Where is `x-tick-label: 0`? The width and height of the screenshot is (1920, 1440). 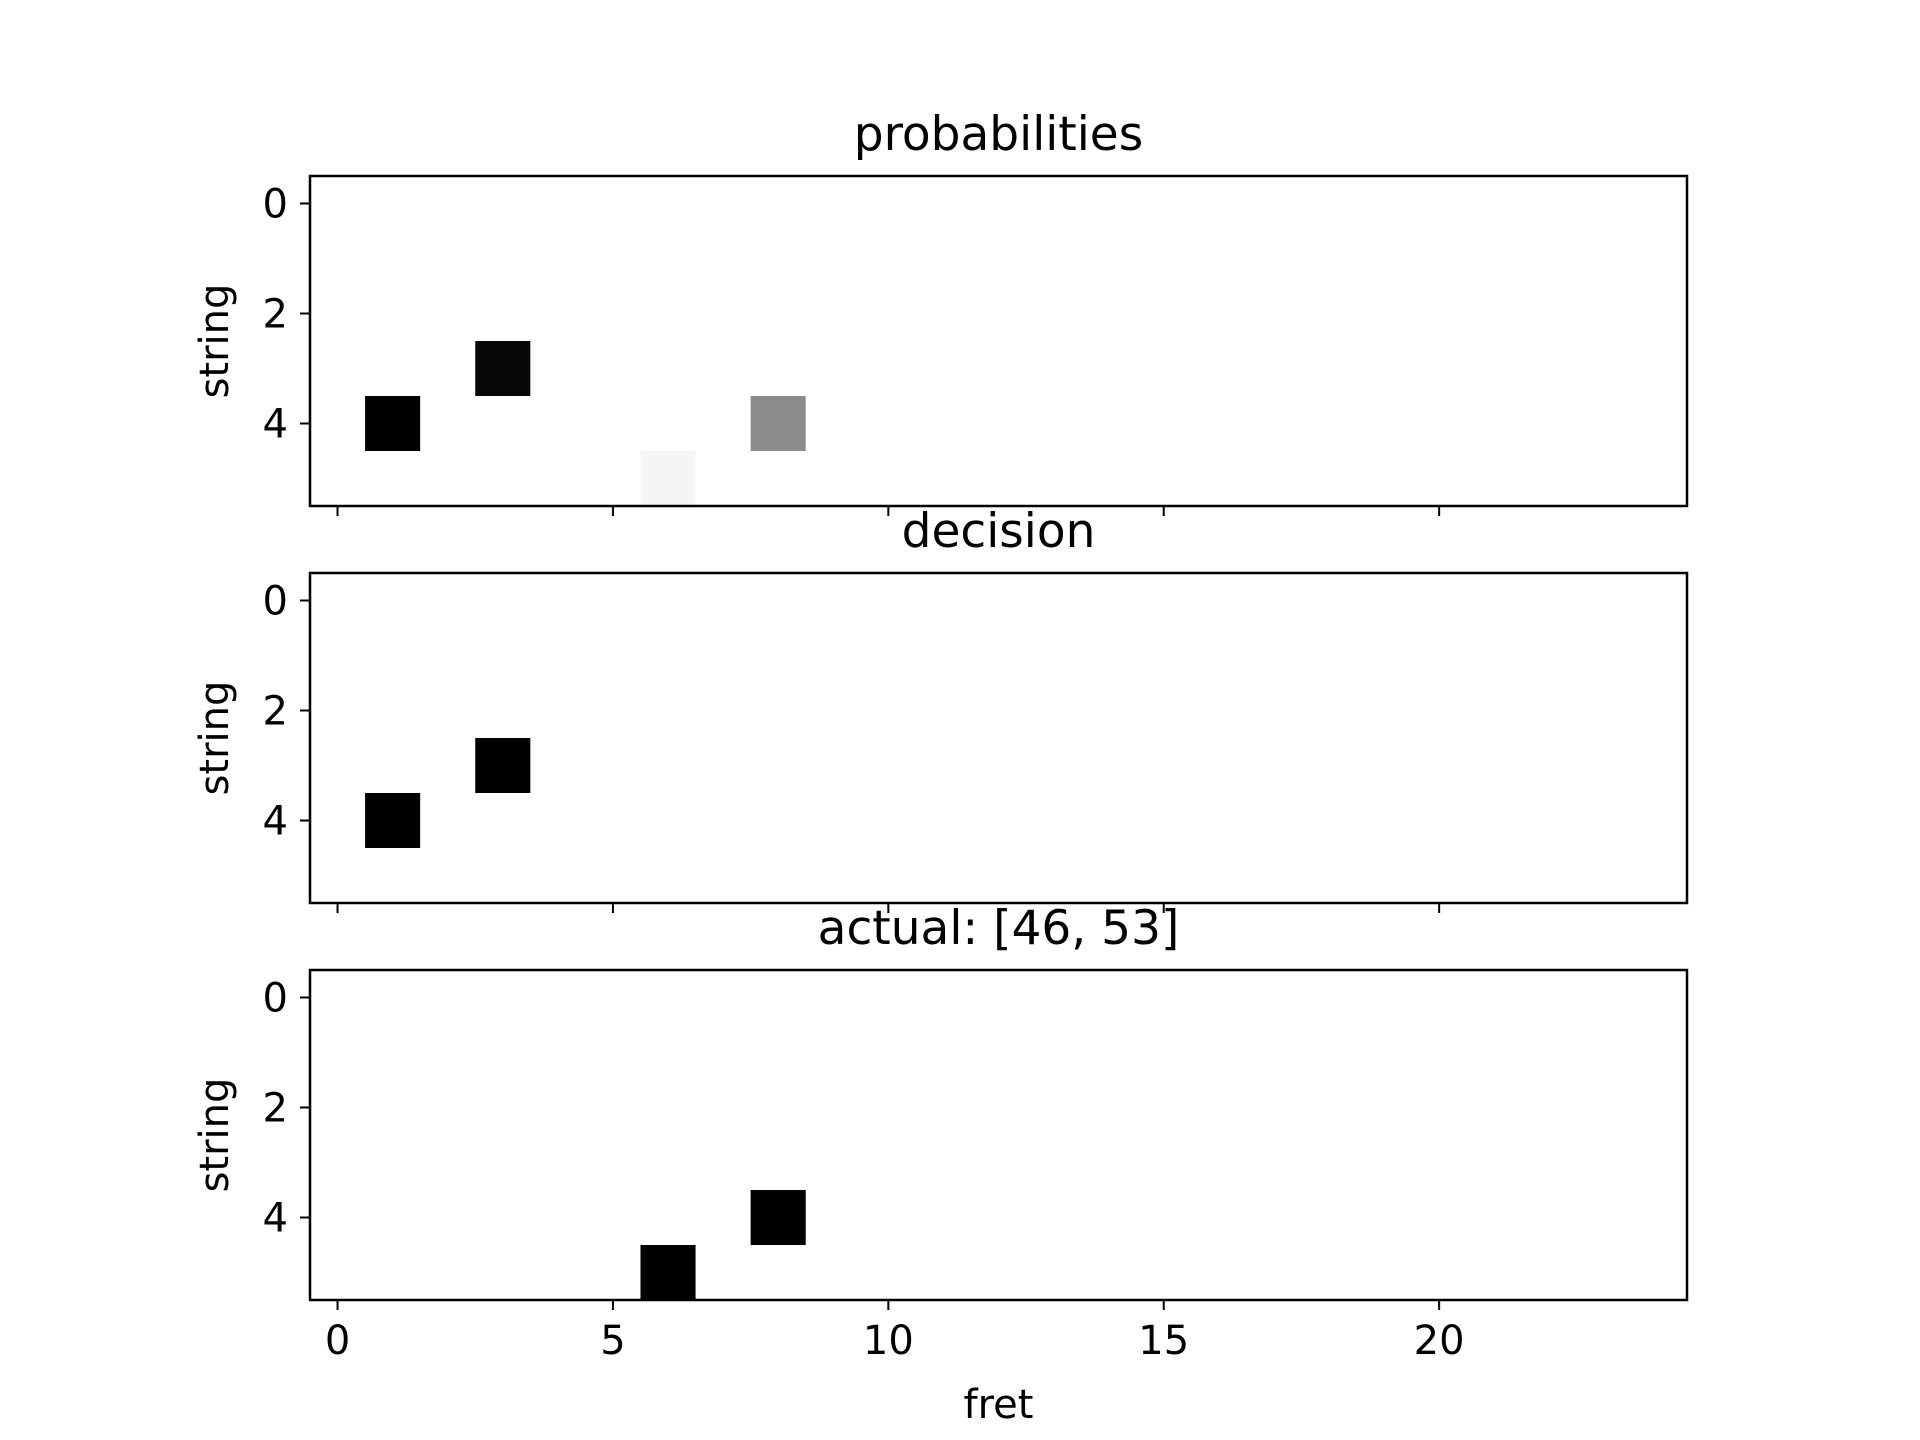 x-tick-label: 0 is located at coordinates (337, 1341).